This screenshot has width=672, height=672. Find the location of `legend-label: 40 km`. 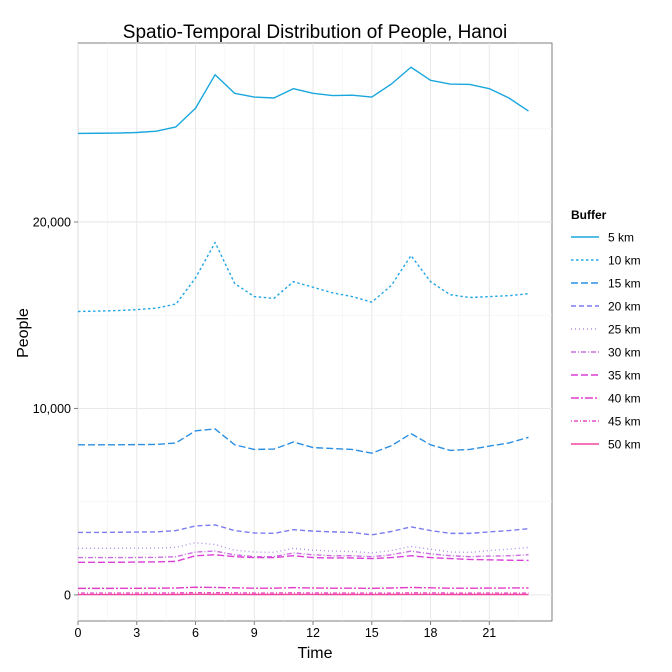

legend-label: 40 km is located at coordinates (624, 398).